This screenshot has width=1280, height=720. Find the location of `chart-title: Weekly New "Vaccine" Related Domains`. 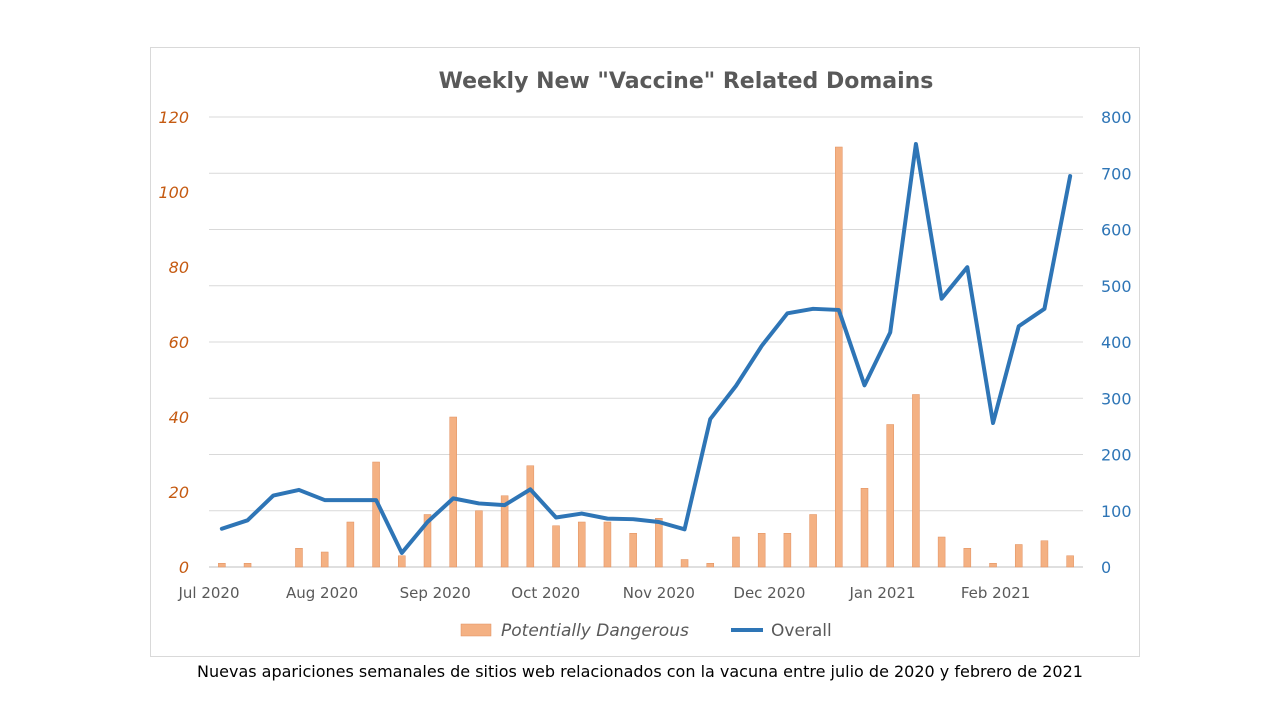

chart-title: Weekly New "Vaccine" Related Domains is located at coordinates (686, 81).